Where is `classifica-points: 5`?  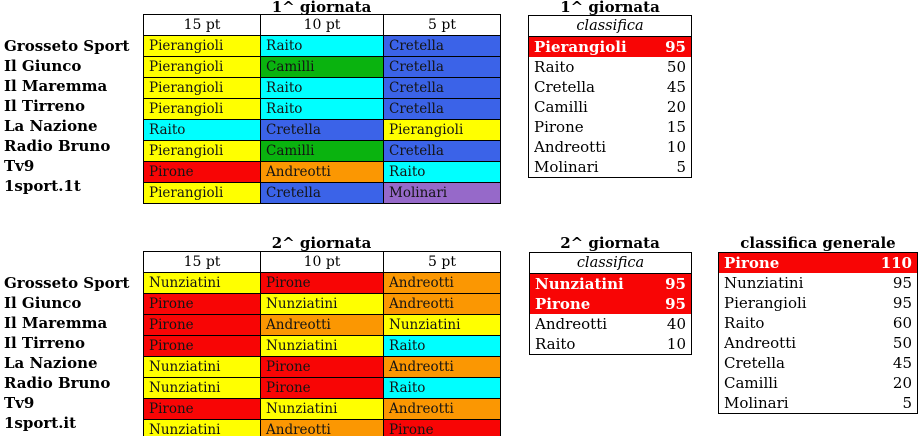 classifica-points: 5 is located at coordinates (681, 167).